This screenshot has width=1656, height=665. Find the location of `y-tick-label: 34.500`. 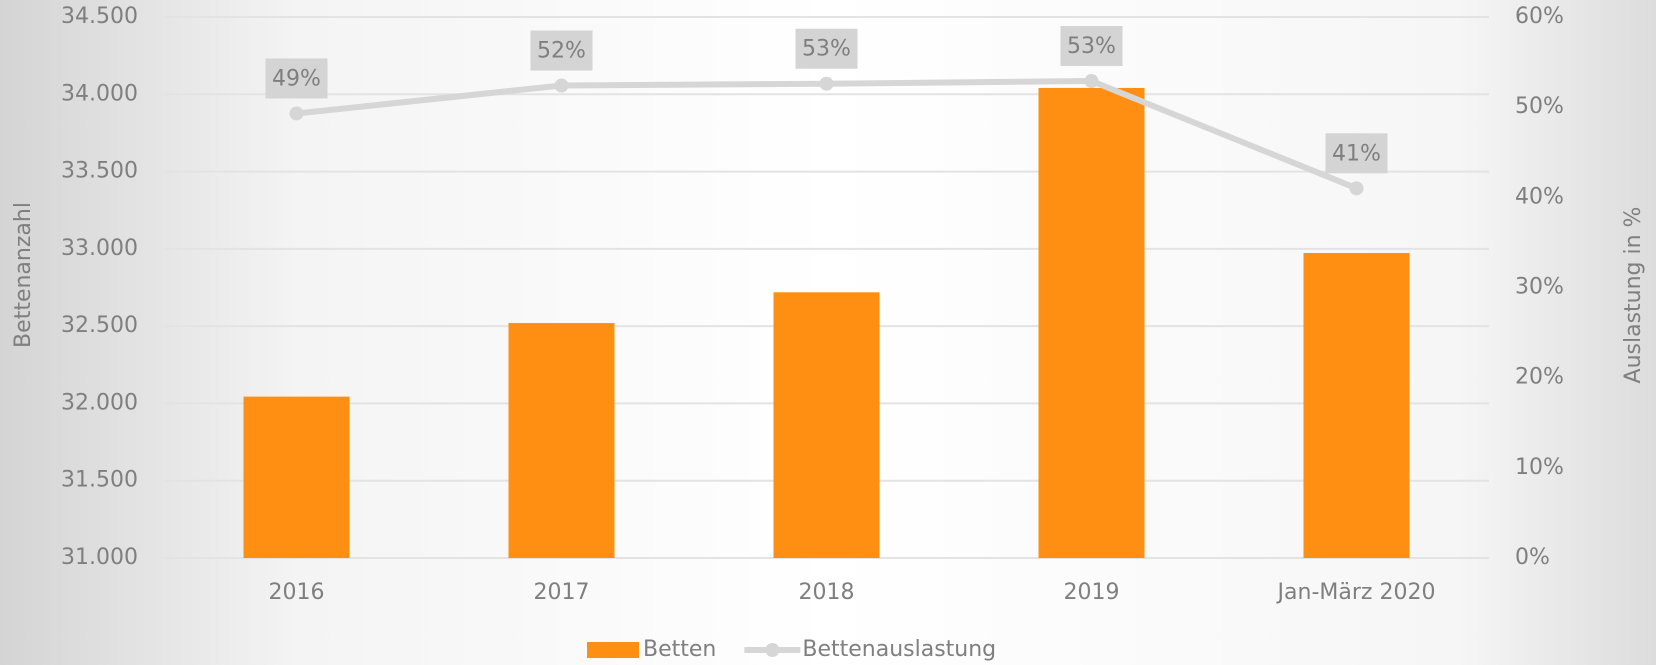

y-tick-label: 34.500 is located at coordinates (99, 16).